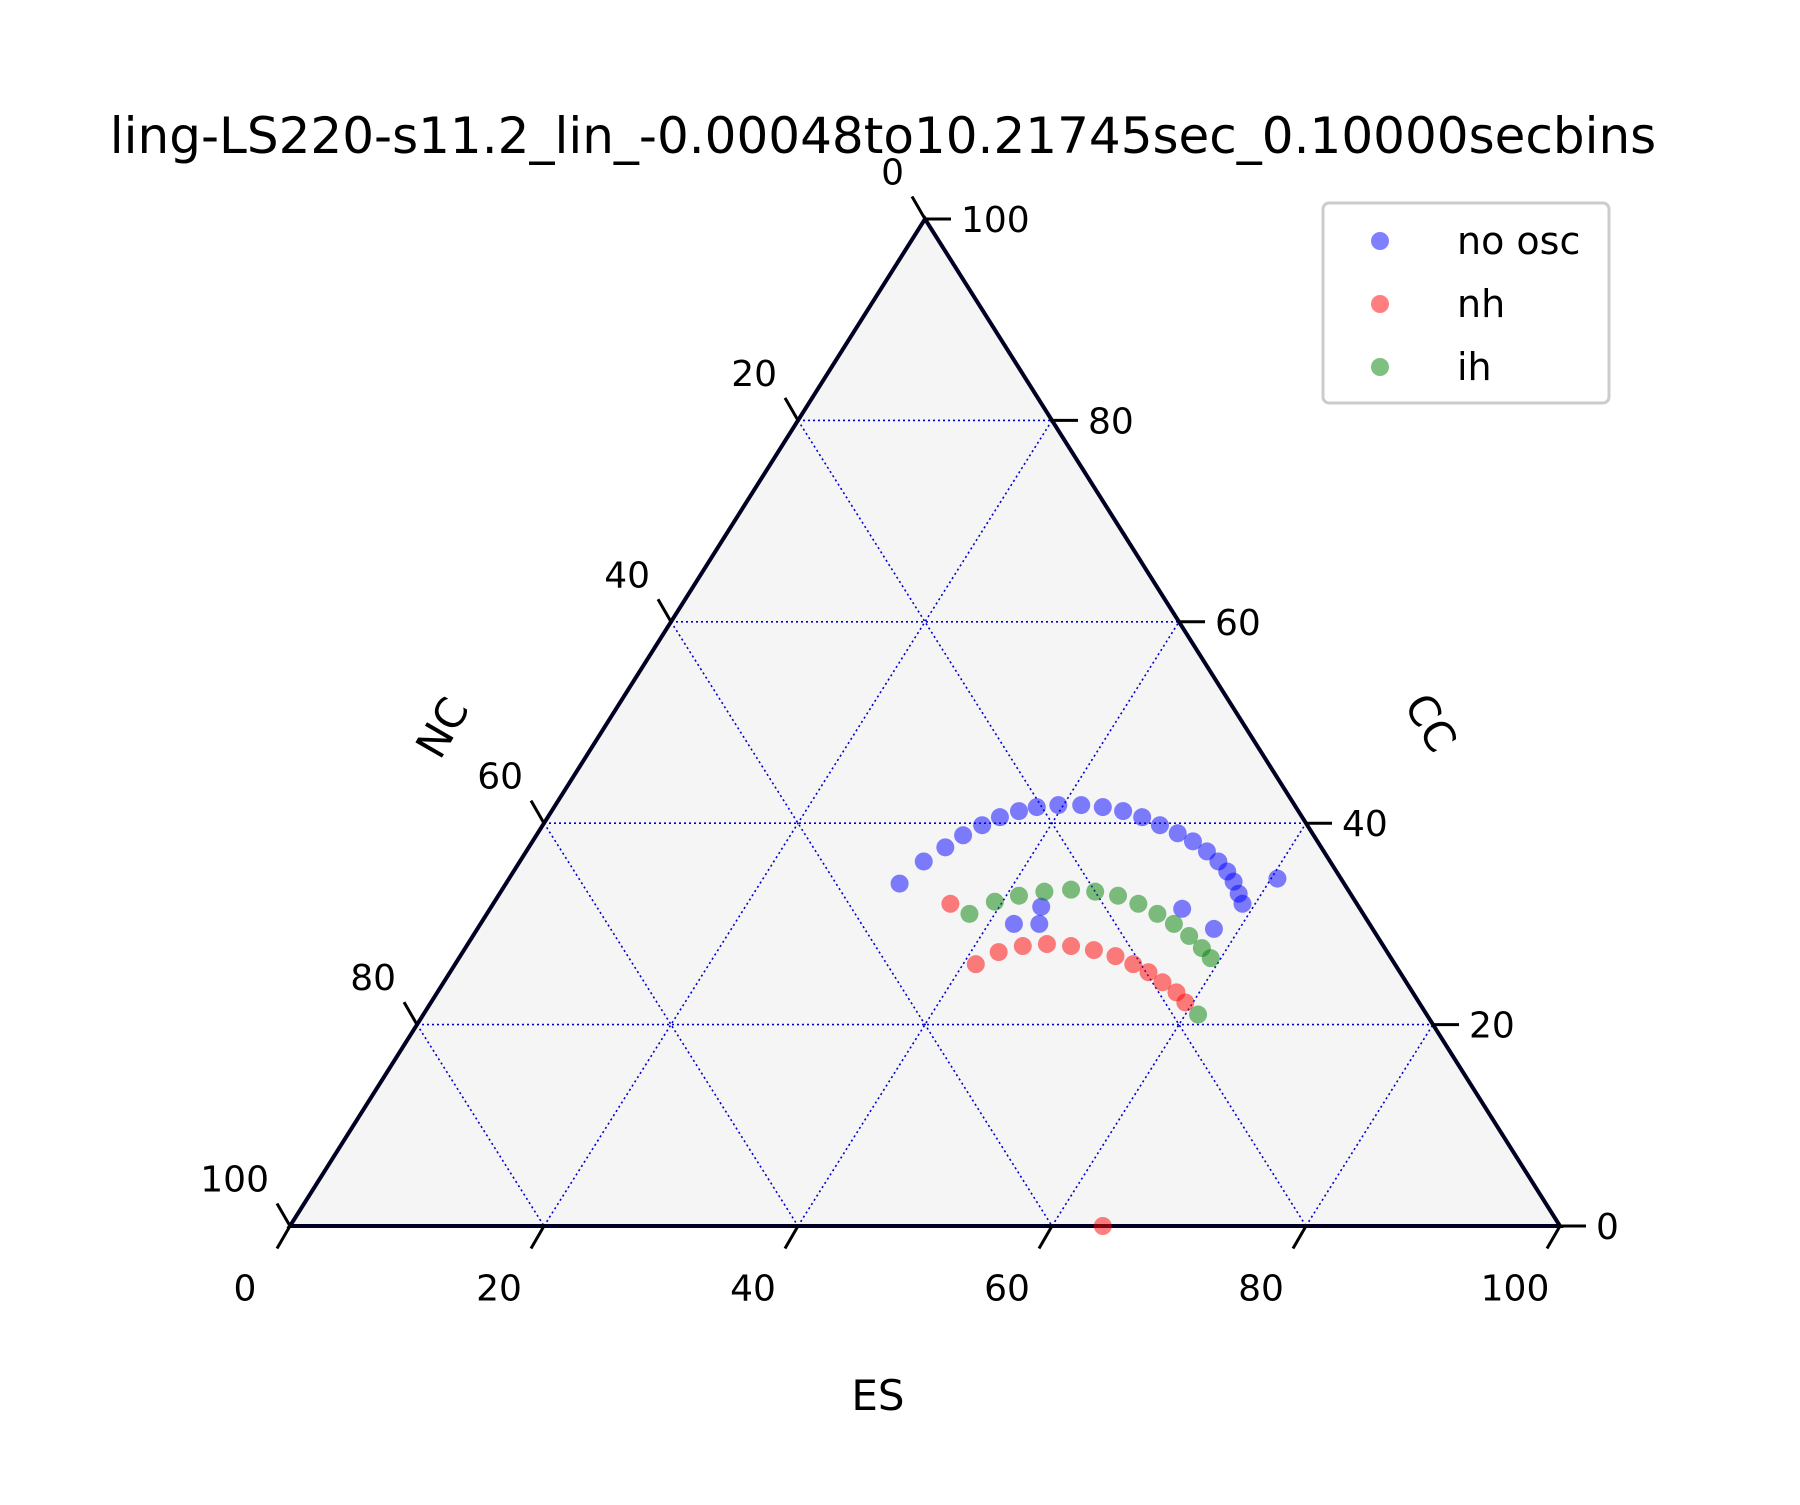  What do you see at coordinates (1365, 824) in the screenshot?
I see `tick-label-cc: 40` at bounding box center [1365, 824].